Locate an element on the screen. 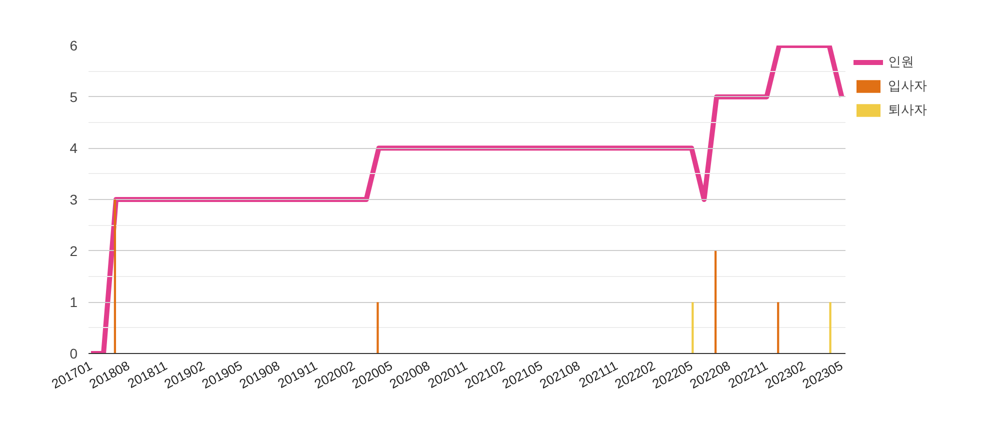 Image resolution: width=985 pixels, height=443 pixels. y-tick-label: 4 is located at coordinates (74, 148).